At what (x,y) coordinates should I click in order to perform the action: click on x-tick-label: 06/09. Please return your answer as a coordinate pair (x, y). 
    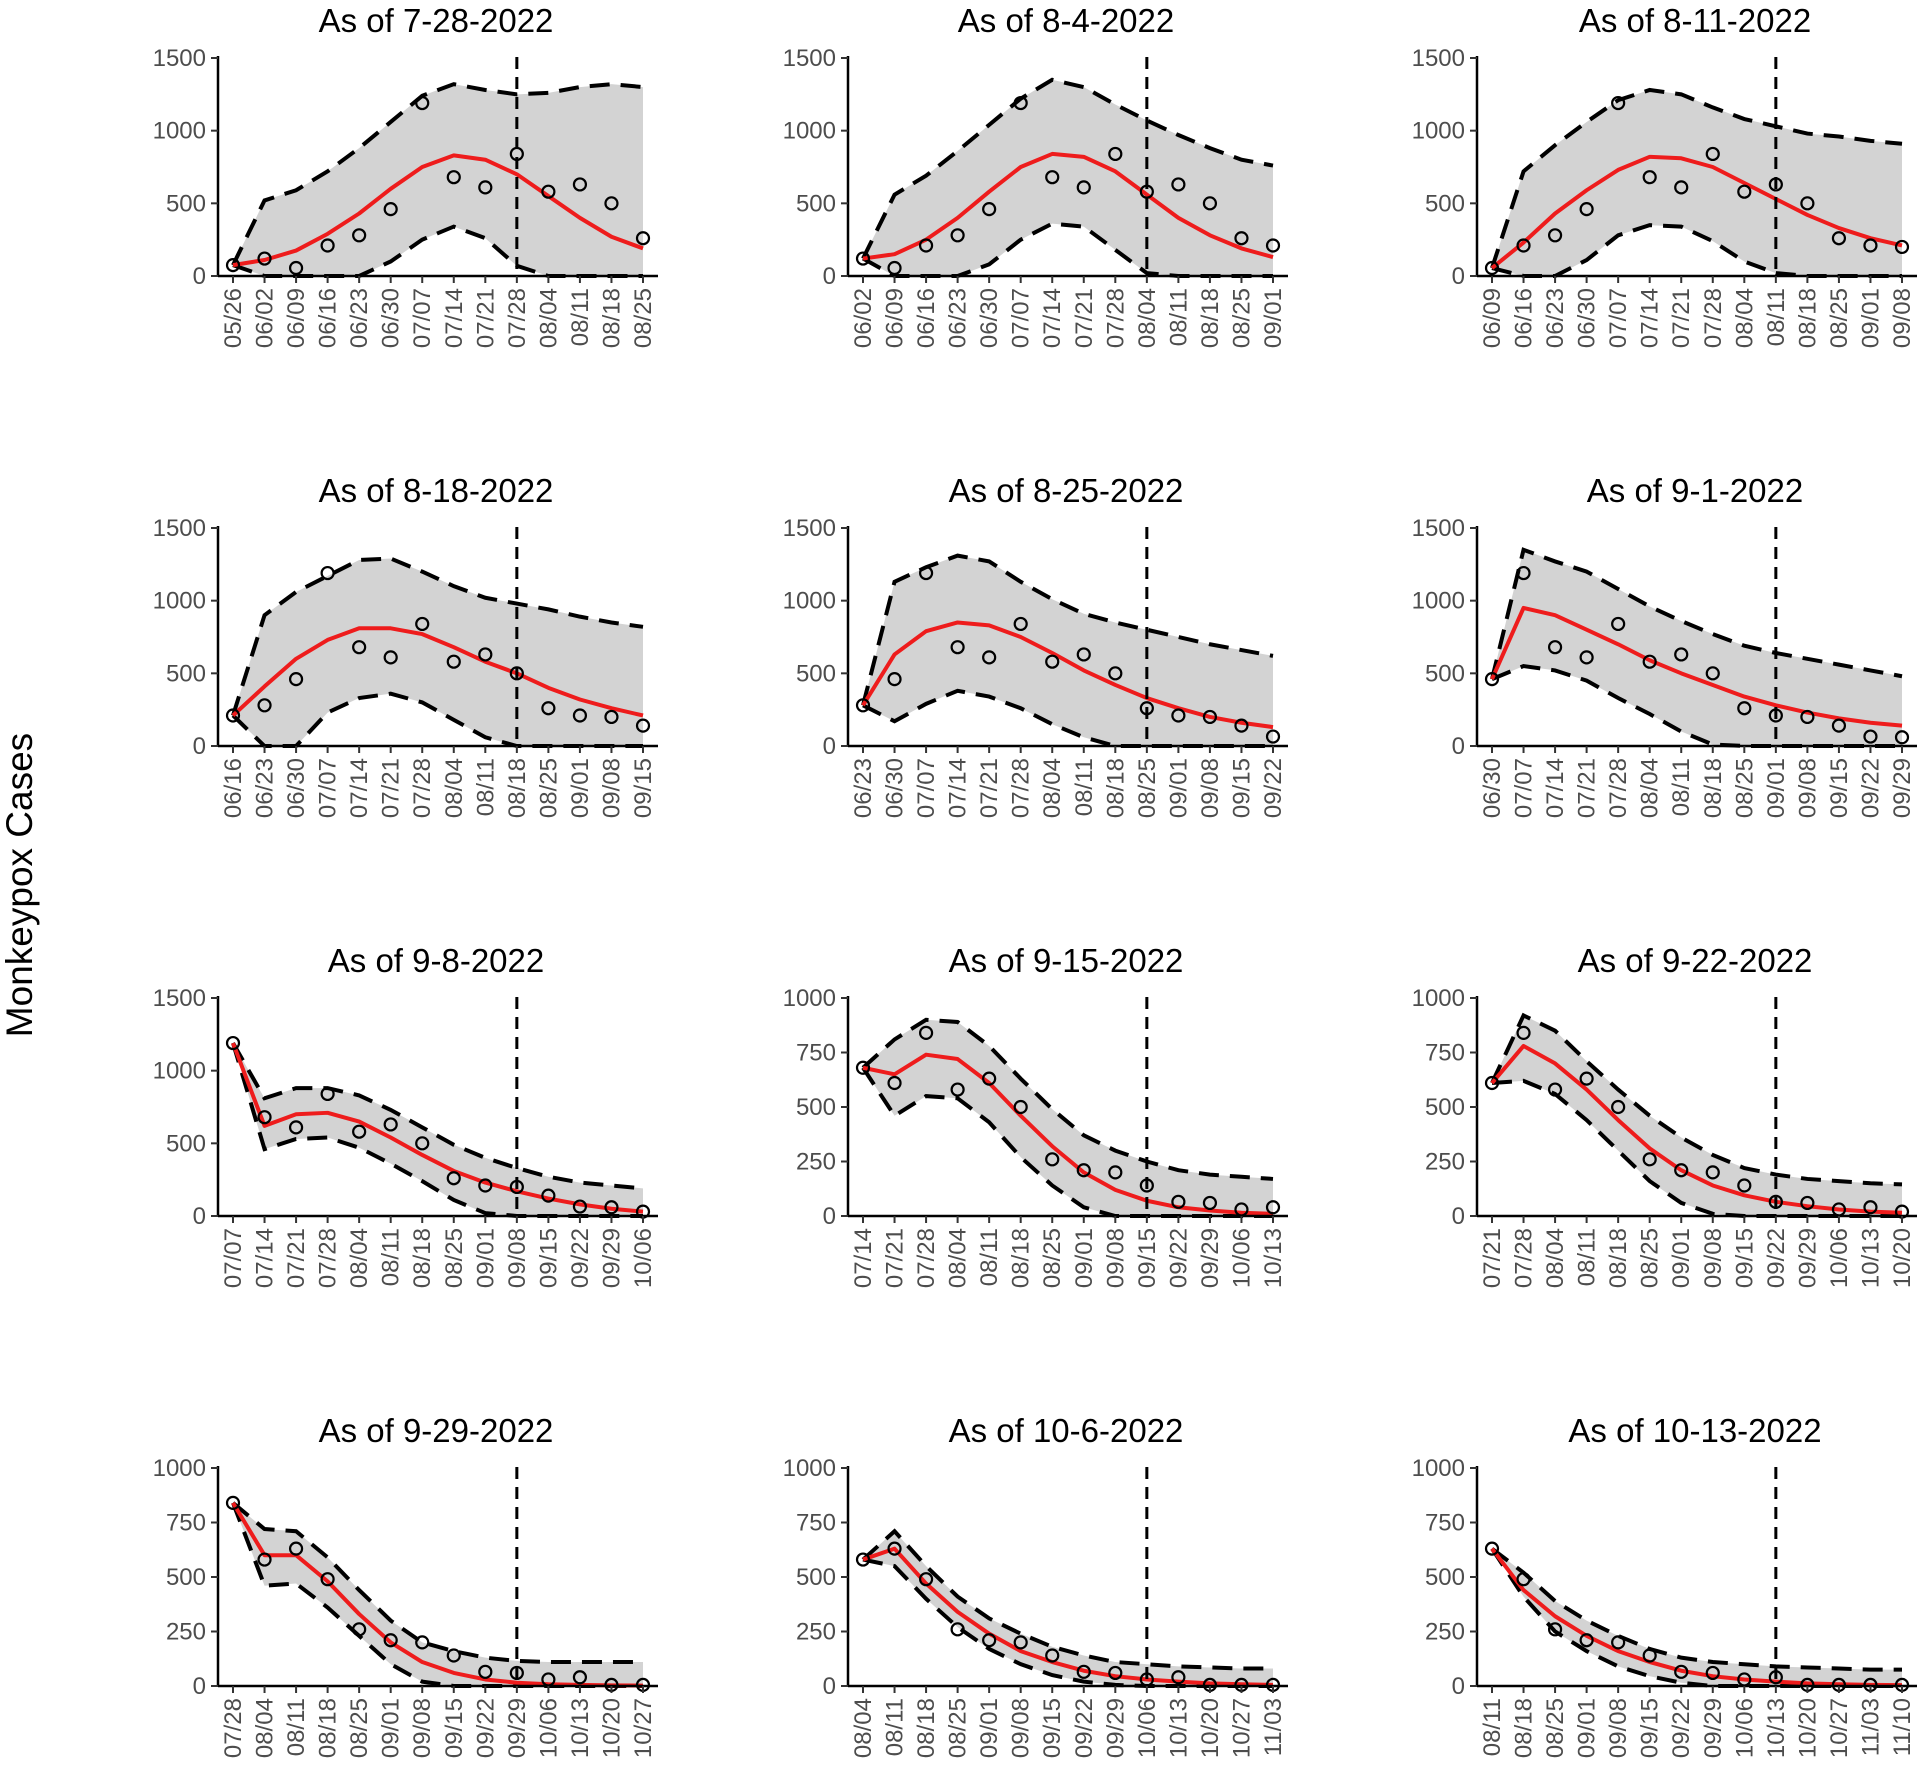
    Looking at the image, I should click on (895, 318).